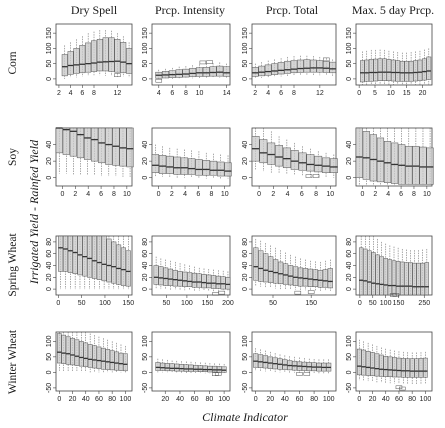 The image size is (445, 428). Describe the element at coordinates (375, 93) in the screenshot. I see `x-tick-label: 5` at that location.